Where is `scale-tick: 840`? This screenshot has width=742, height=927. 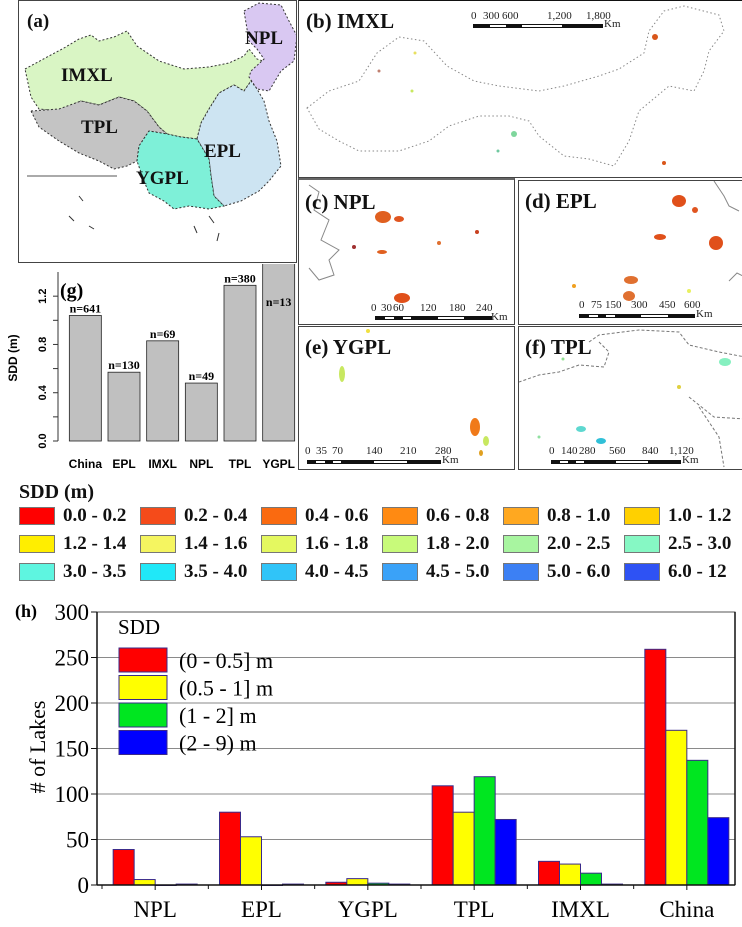 scale-tick: 840 is located at coordinates (650, 451).